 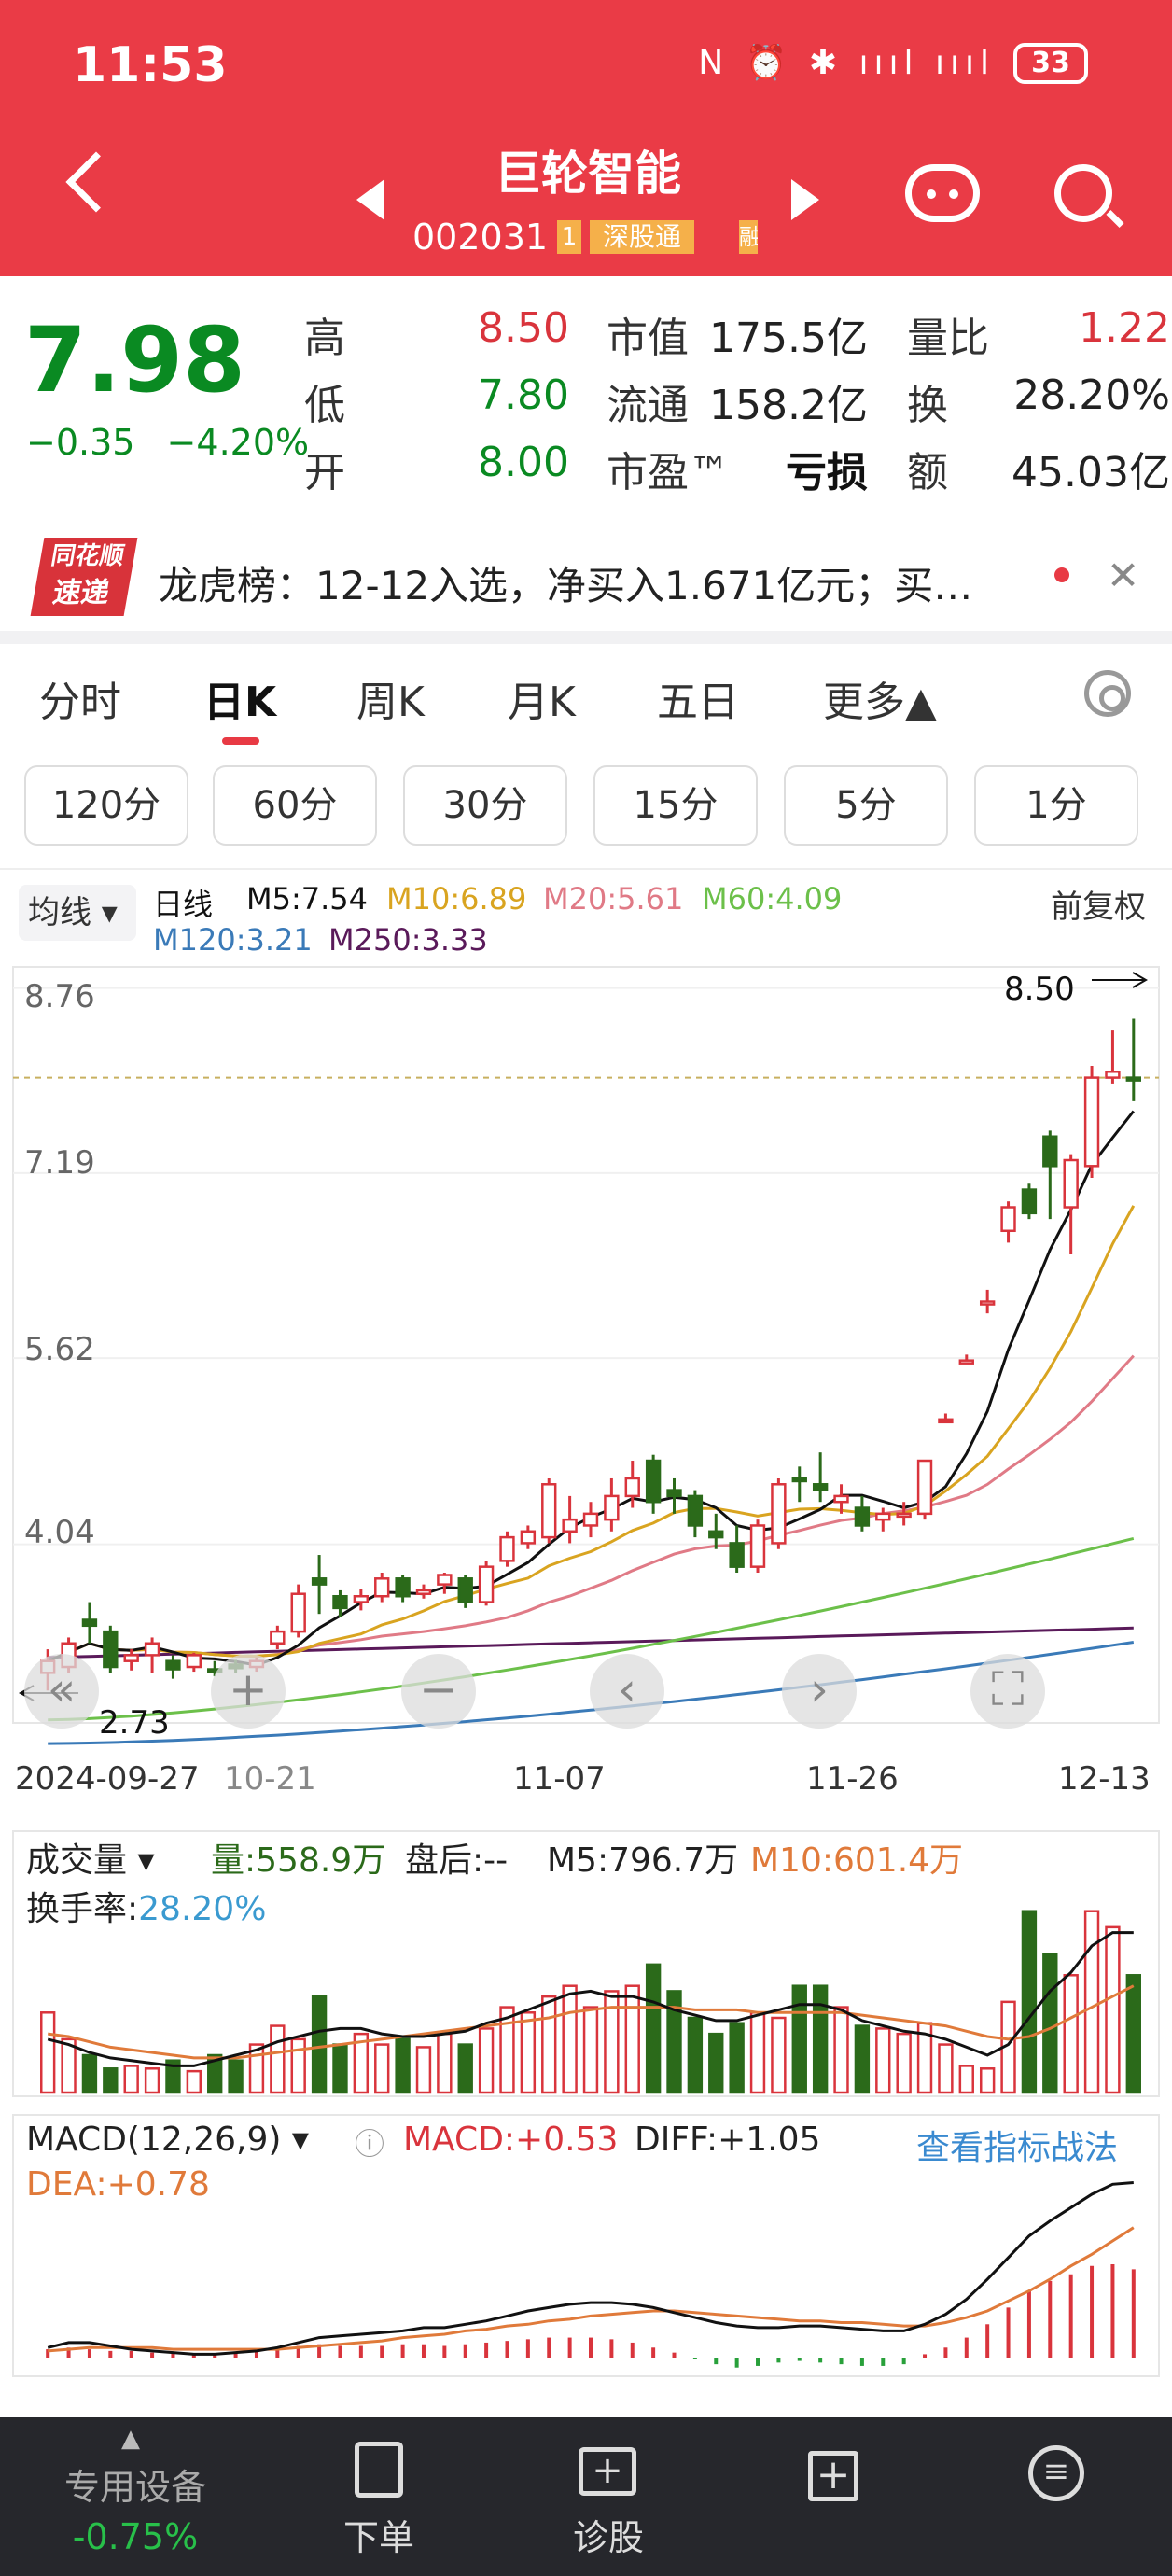 What do you see at coordinates (1056, 805) in the screenshot?
I see `period-1min: 1分` at bounding box center [1056, 805].